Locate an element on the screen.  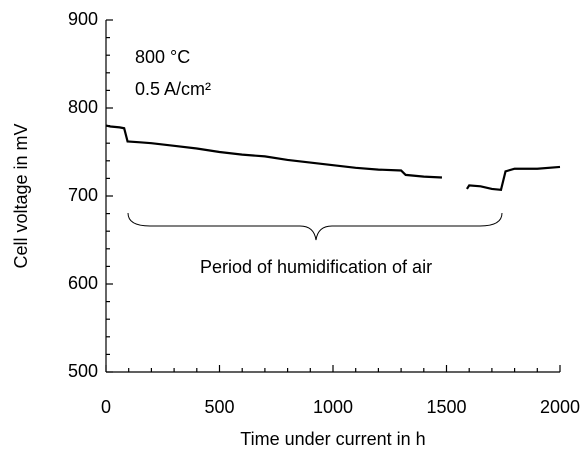
annotation: Period of humidification of air is located at coordinates (316, 267).